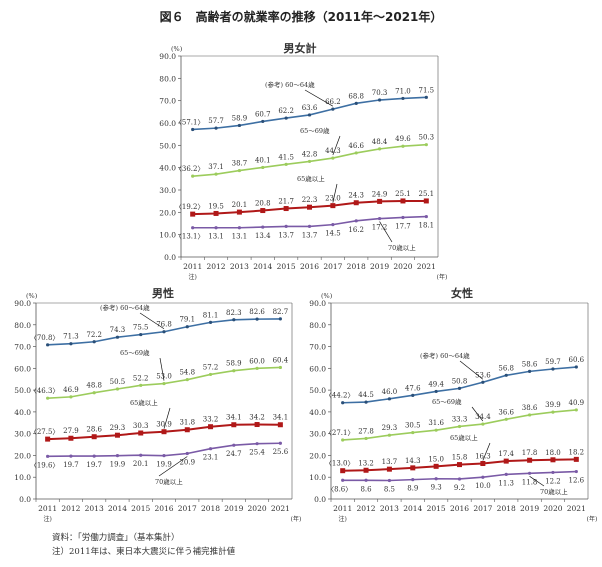  I want to click on data-label: 23.1, so click(211, 458).